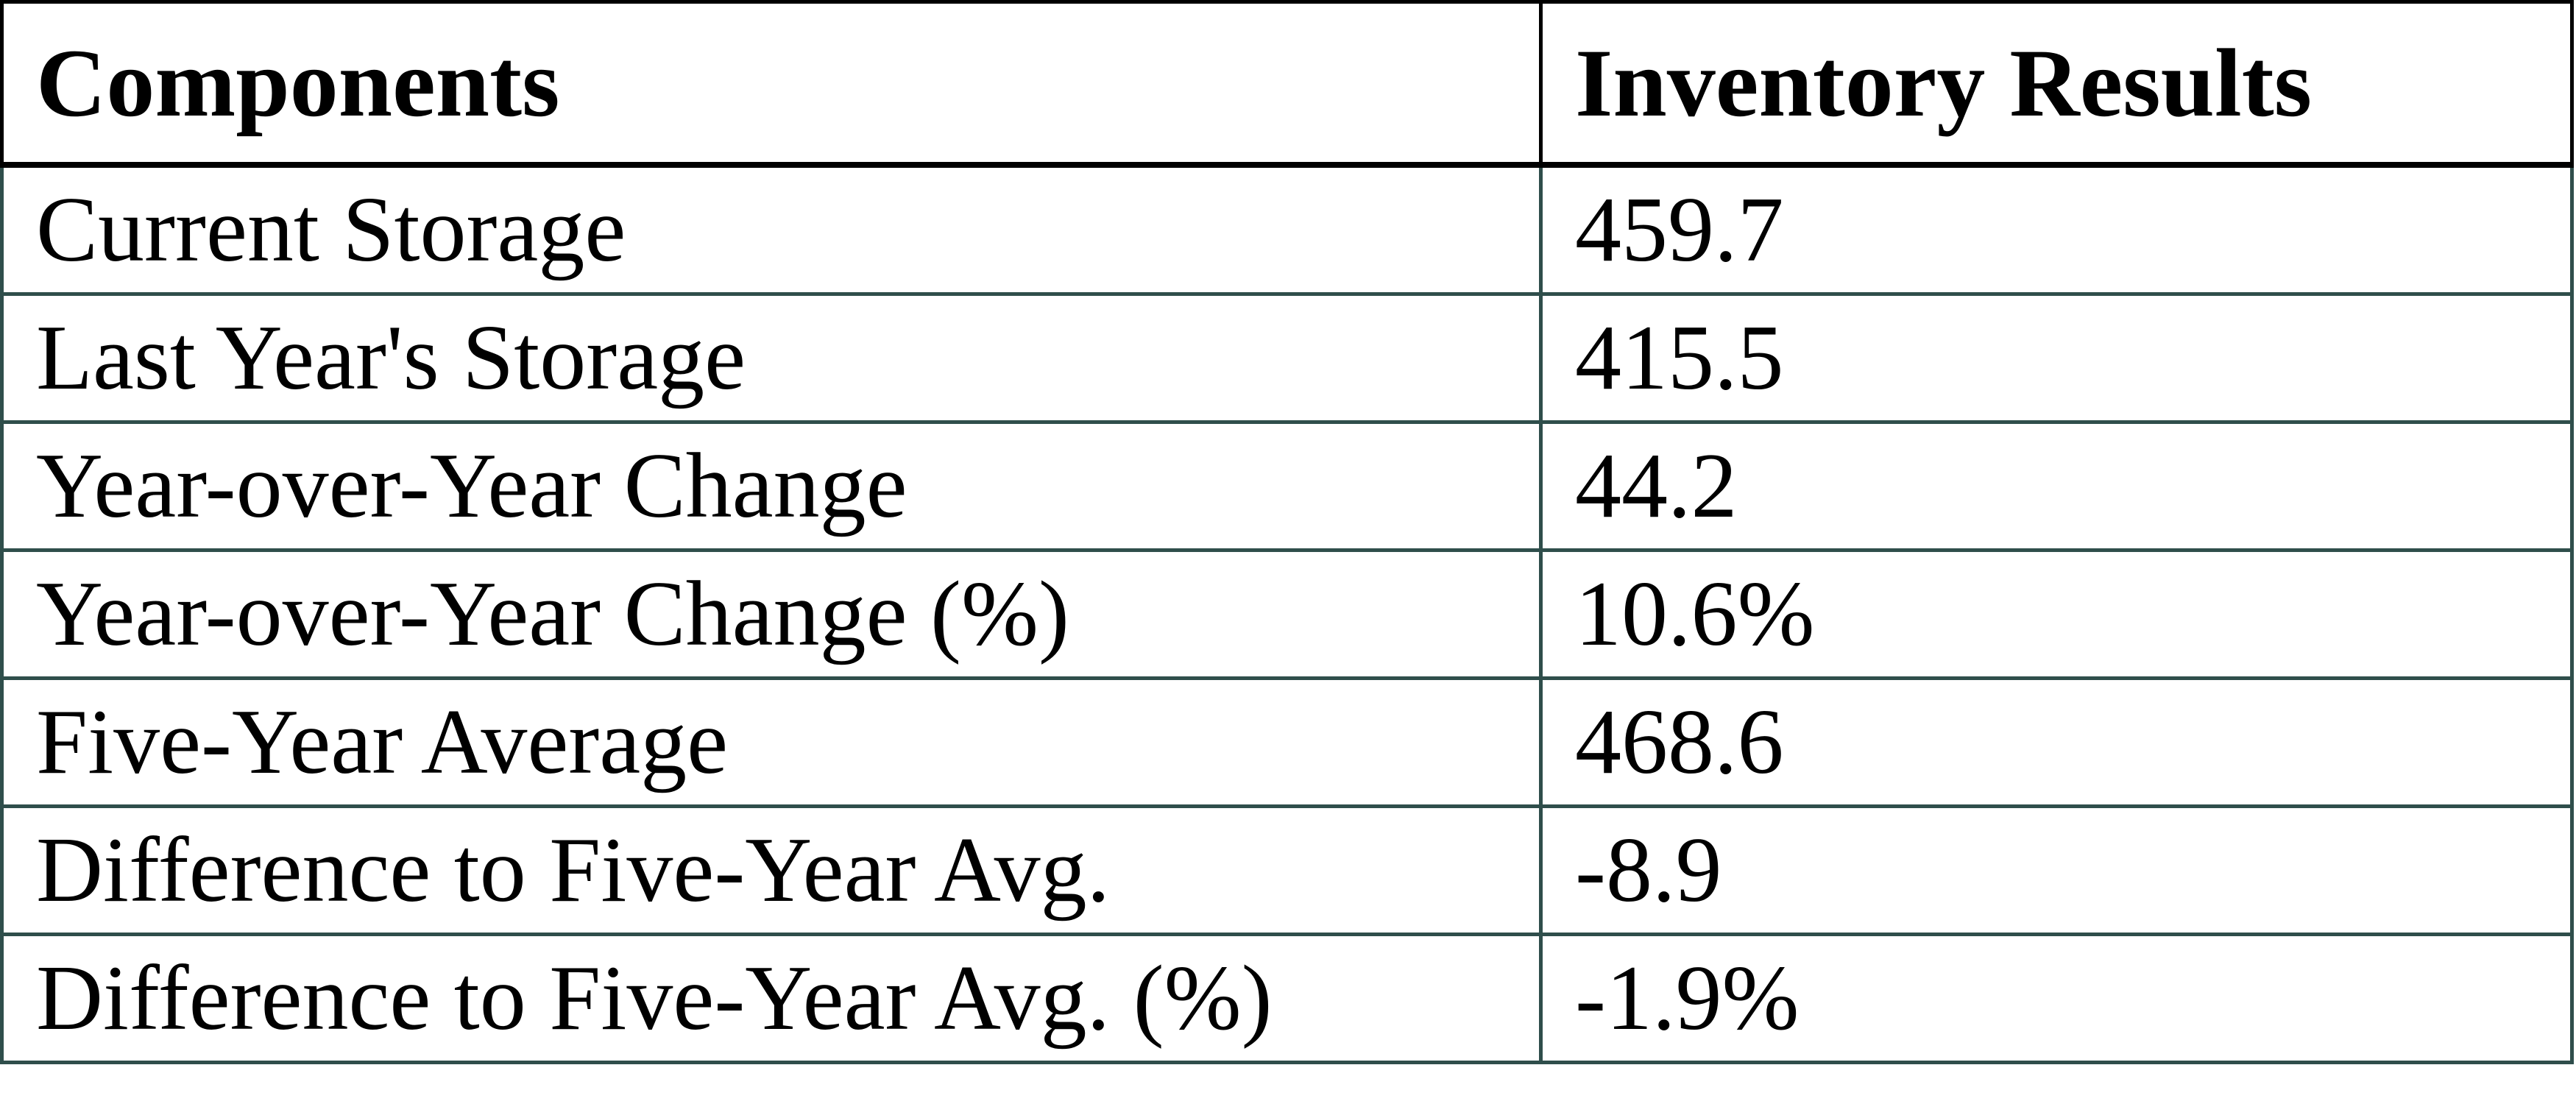 This screenshot has width=2576, height=1104. I want to click on result-cell: 468.6, so click(2058, 744).